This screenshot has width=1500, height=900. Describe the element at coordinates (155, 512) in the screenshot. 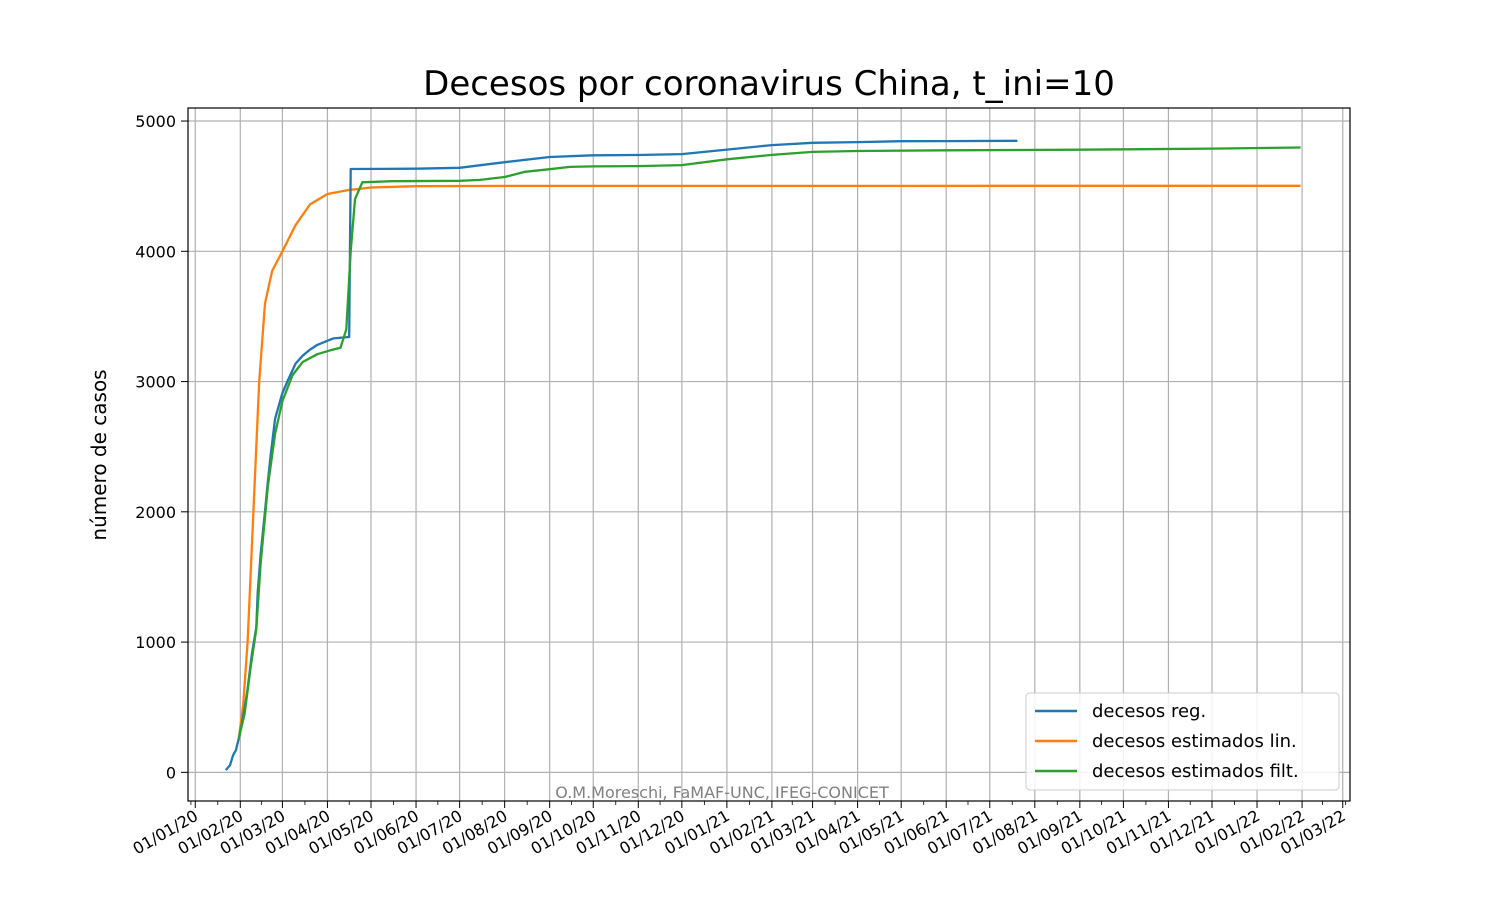

I see `y-tick-label: 2000` at that location.